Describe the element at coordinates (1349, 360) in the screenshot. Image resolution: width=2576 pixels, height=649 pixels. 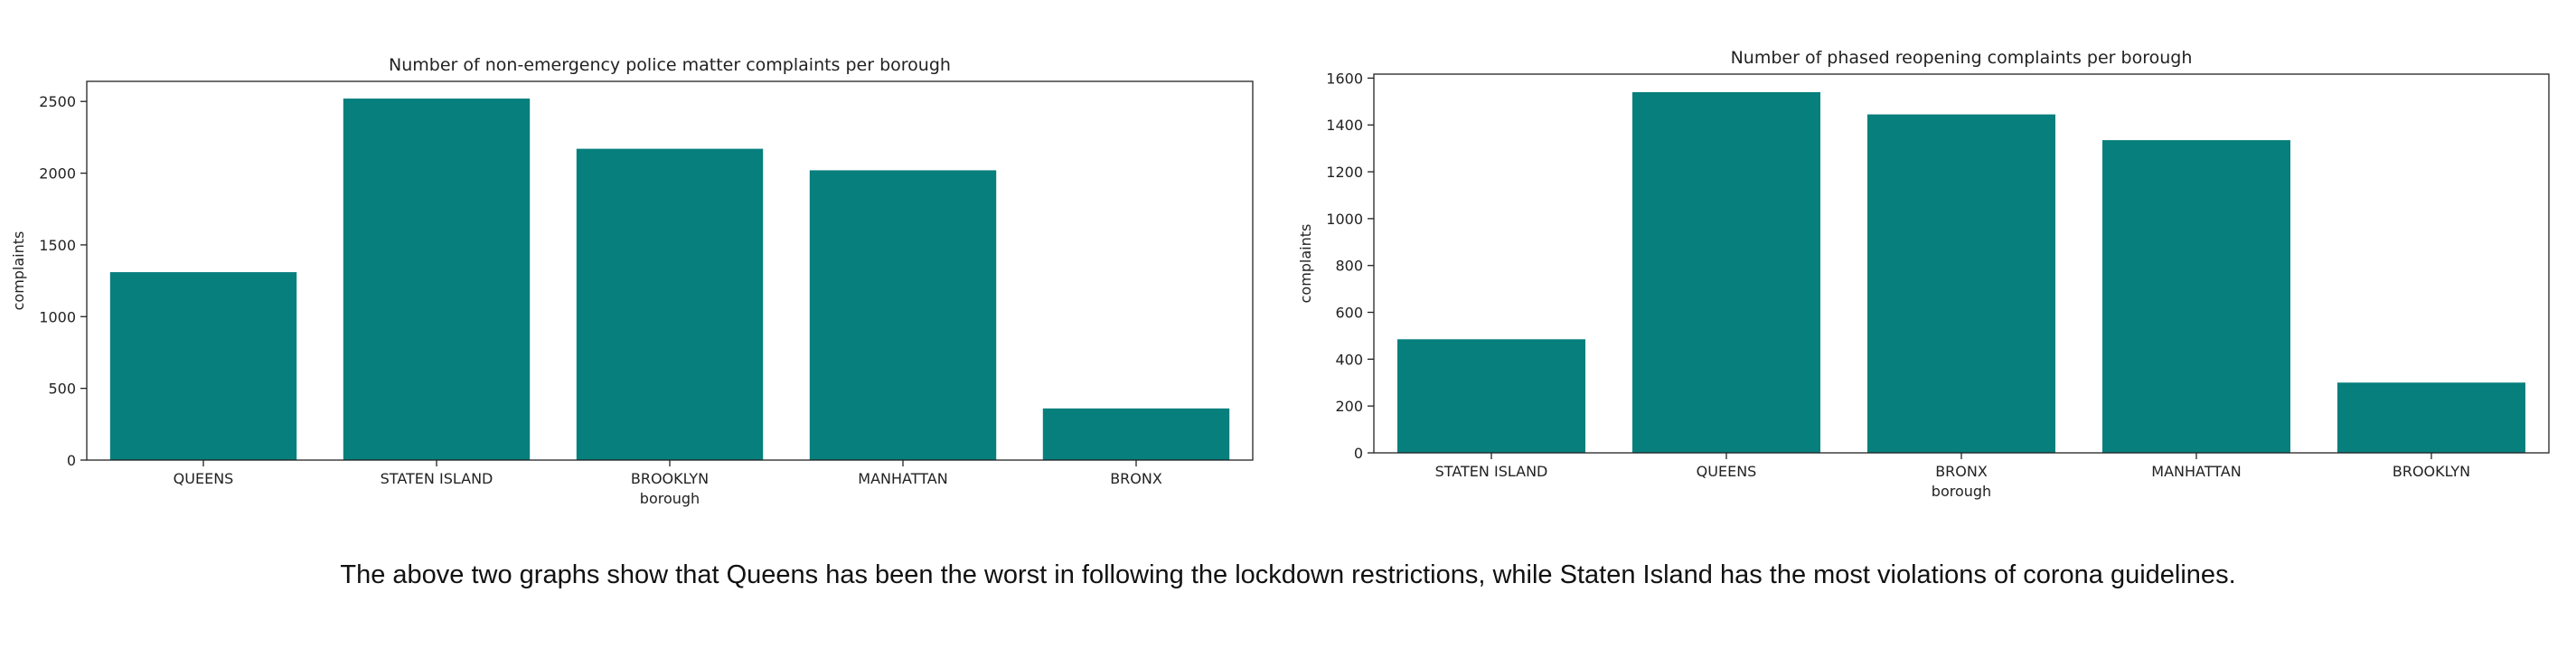
I see `y-tick-label: 400` at that location.